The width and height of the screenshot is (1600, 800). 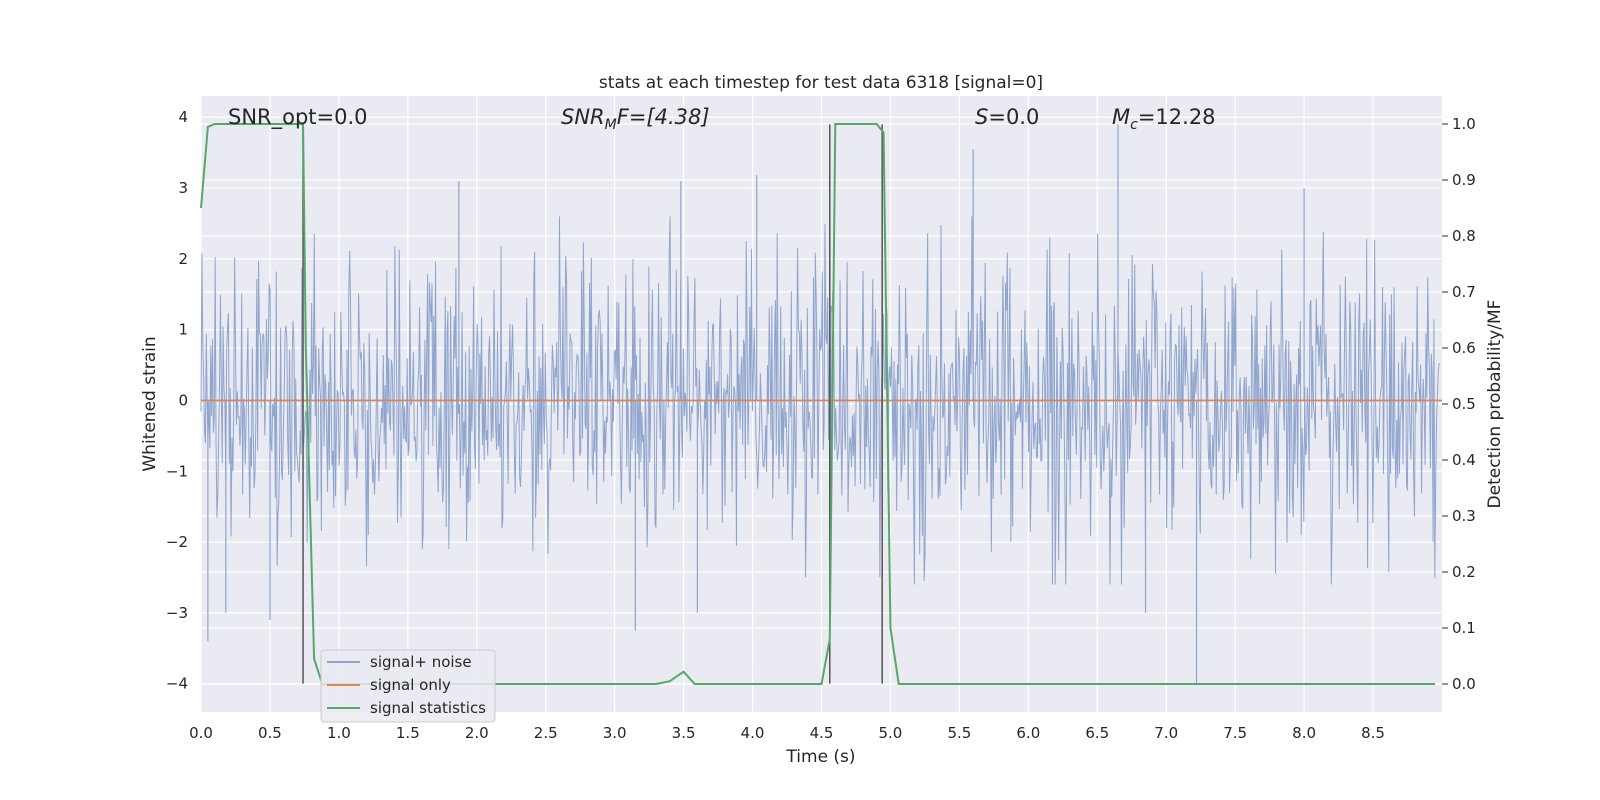 What do you see at coordinates (820, 757) in the screenshot?
I see `x-axis-label: Time (s)` at bounding box center [820, 757].